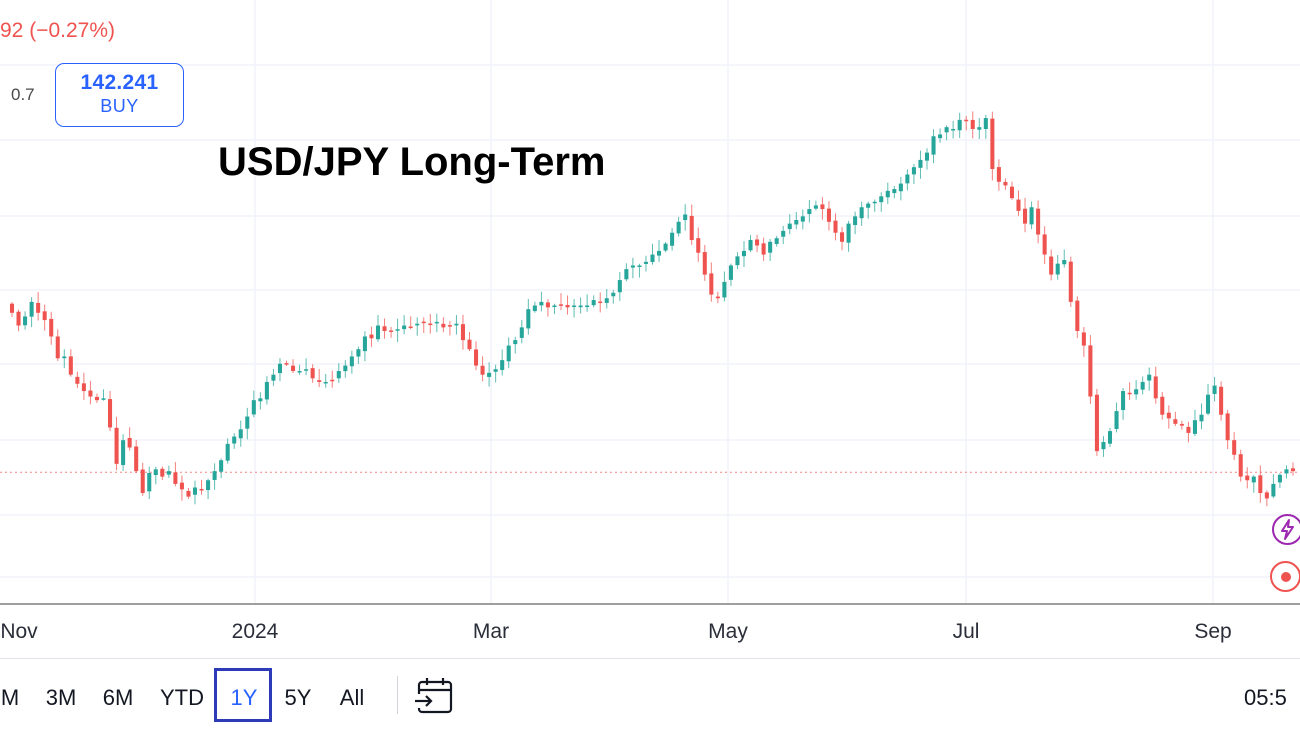 This screenshot has width=1300, height=731. I want to click on alert-button, so click(1286, 529).